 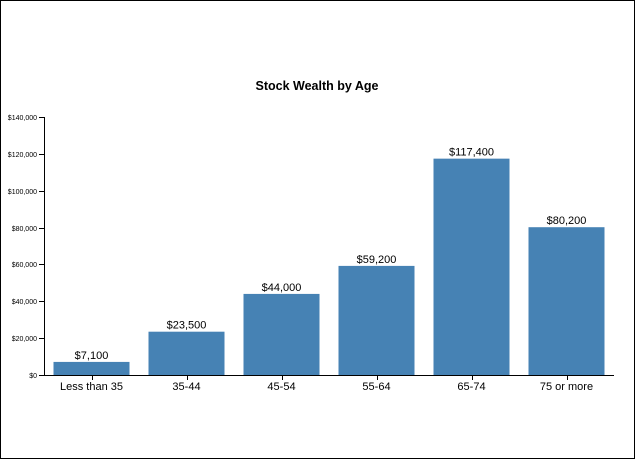 What do you see at coordinates (567, 221) in the screenshot?
I see `data-label: $80,200` at bounding box center [567, 221].